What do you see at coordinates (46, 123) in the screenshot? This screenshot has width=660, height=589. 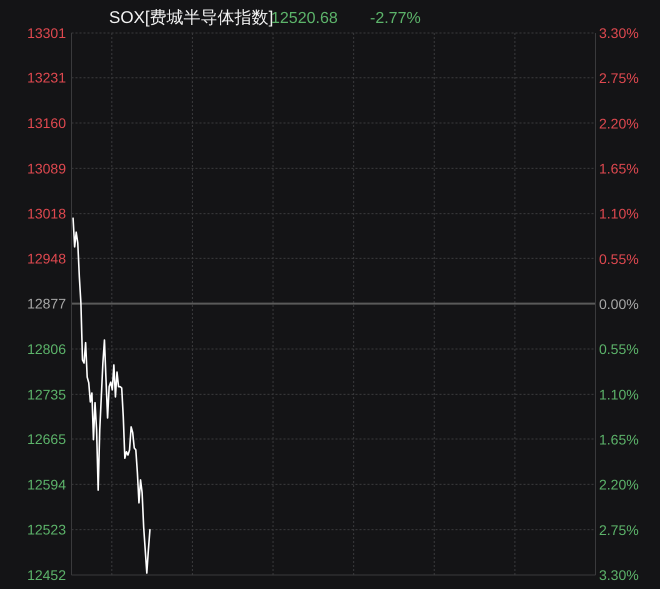 I see `y-tick-label: 13160` at bounding box center [46, 123].